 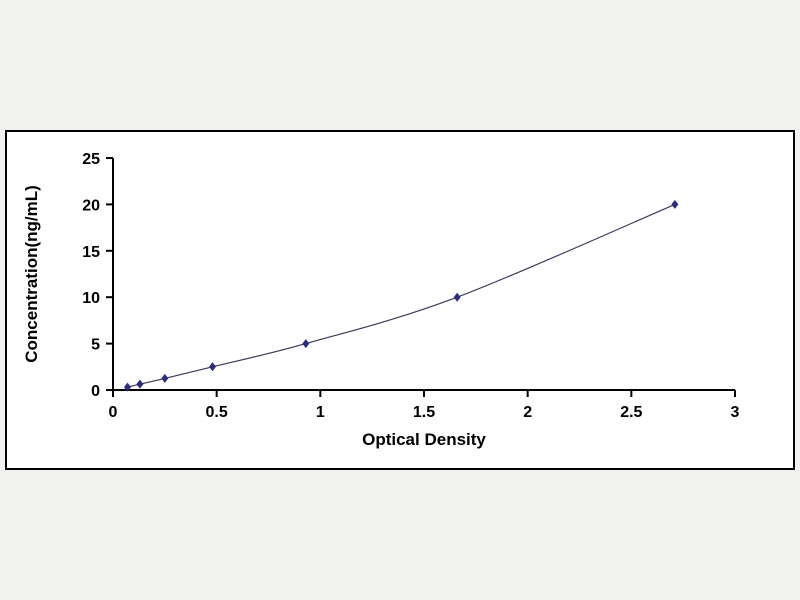 I want to click on x-tick-label: 2, so click(x=527, y=412).